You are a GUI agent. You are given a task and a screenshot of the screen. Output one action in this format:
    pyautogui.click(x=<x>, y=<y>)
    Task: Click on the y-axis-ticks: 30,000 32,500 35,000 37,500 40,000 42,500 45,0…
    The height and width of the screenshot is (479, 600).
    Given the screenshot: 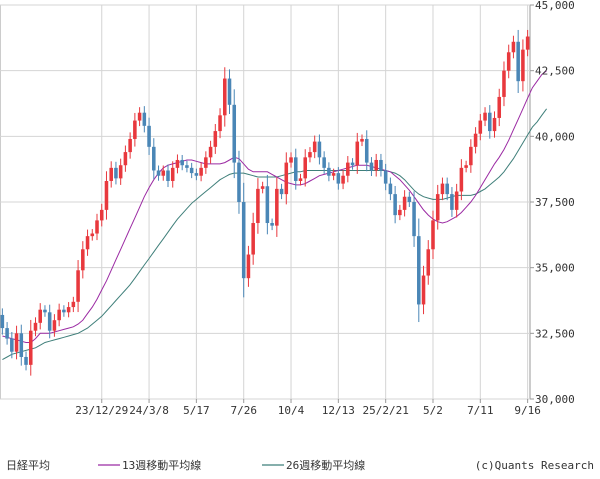 What is the action you would take?
    pyautogui.click(x=552, y=203)
    